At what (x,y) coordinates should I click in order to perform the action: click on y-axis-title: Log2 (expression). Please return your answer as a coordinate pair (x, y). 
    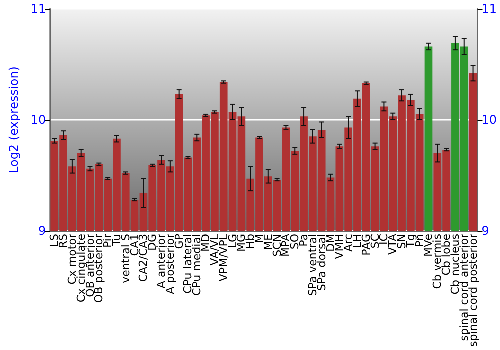
    Looking at the image, I should click on (14, 120).